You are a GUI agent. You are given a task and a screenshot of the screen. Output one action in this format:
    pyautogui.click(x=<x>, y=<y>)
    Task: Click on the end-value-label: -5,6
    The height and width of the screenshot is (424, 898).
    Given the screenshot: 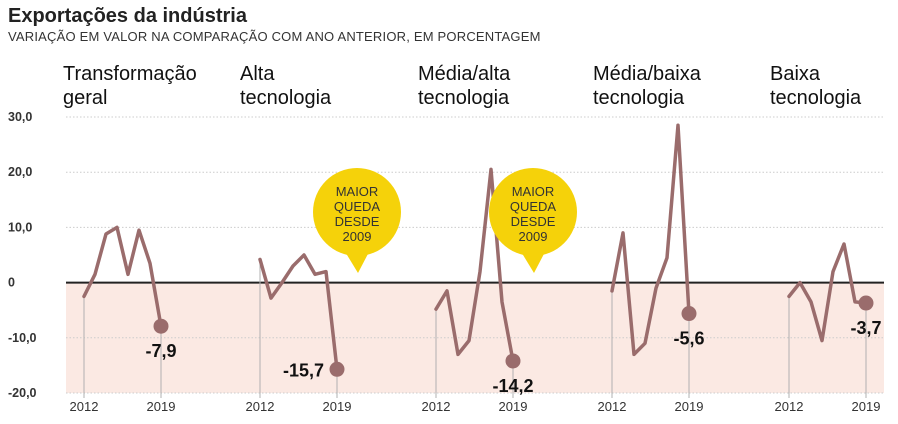 What is the action you would take?
    pyautogui.click(x=688, y=339)
    